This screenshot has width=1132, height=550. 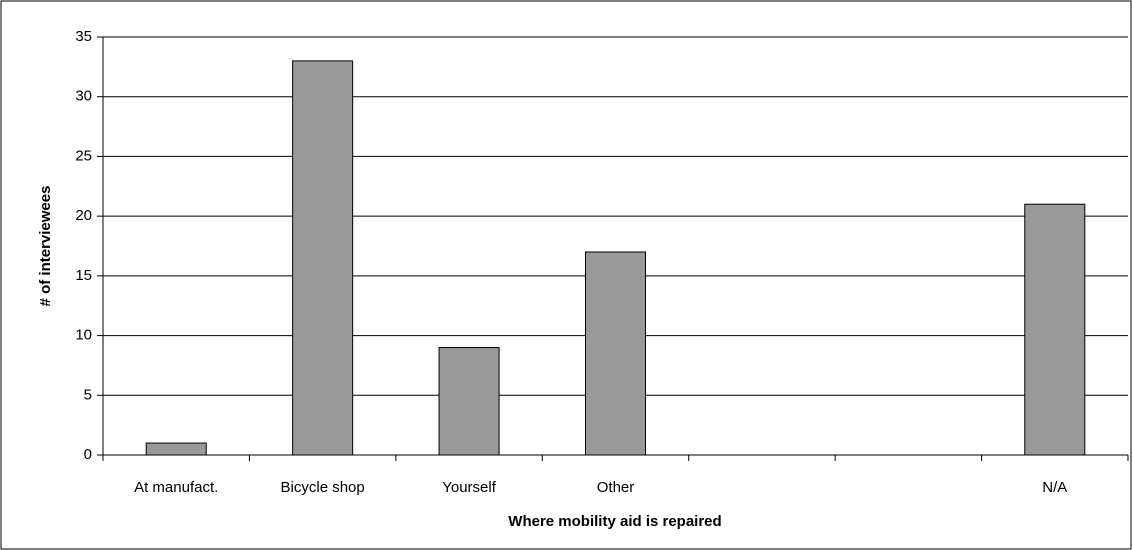 I want to click on x-tick-label: N/A, so click(x=1054, y=487).